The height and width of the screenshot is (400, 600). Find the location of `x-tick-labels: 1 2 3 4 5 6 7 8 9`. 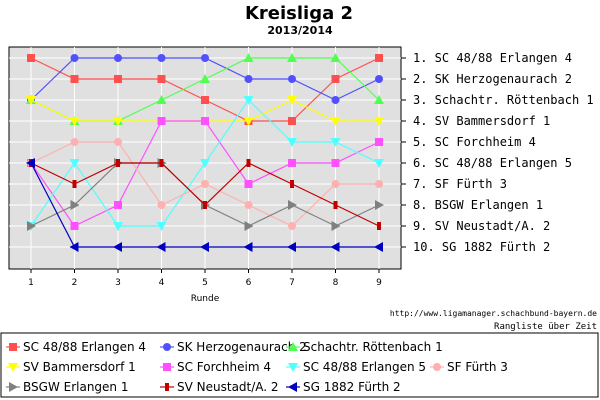

x-tick-labels: 1 2 3 4 5 6 7 8 9 is located at coordinates (205, 278).